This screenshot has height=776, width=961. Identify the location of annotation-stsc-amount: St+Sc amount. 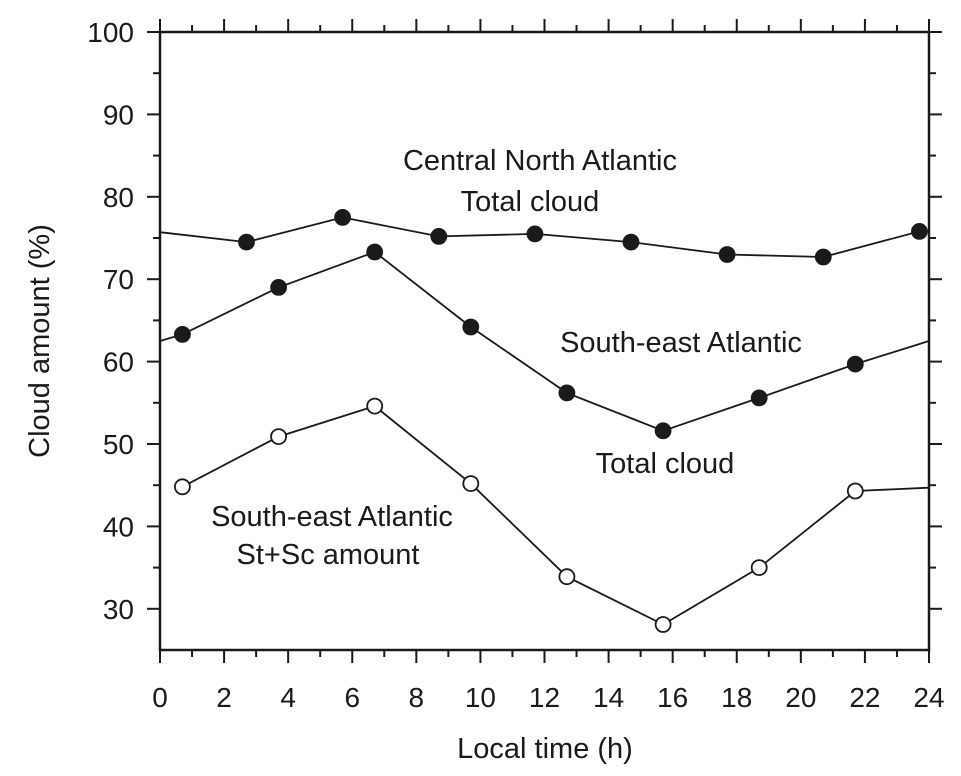
(328, 555).